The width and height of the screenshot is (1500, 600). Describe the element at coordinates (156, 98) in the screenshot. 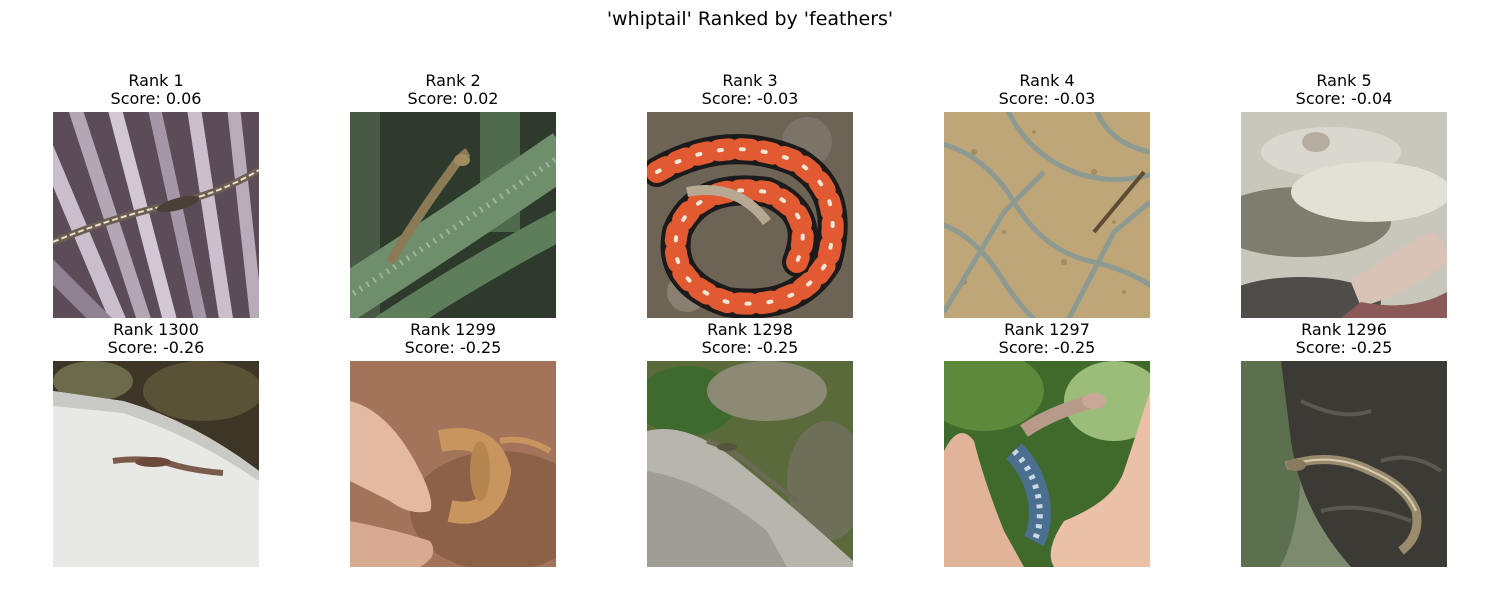

I see `panel-score-label: Score: 0.06` at that location.